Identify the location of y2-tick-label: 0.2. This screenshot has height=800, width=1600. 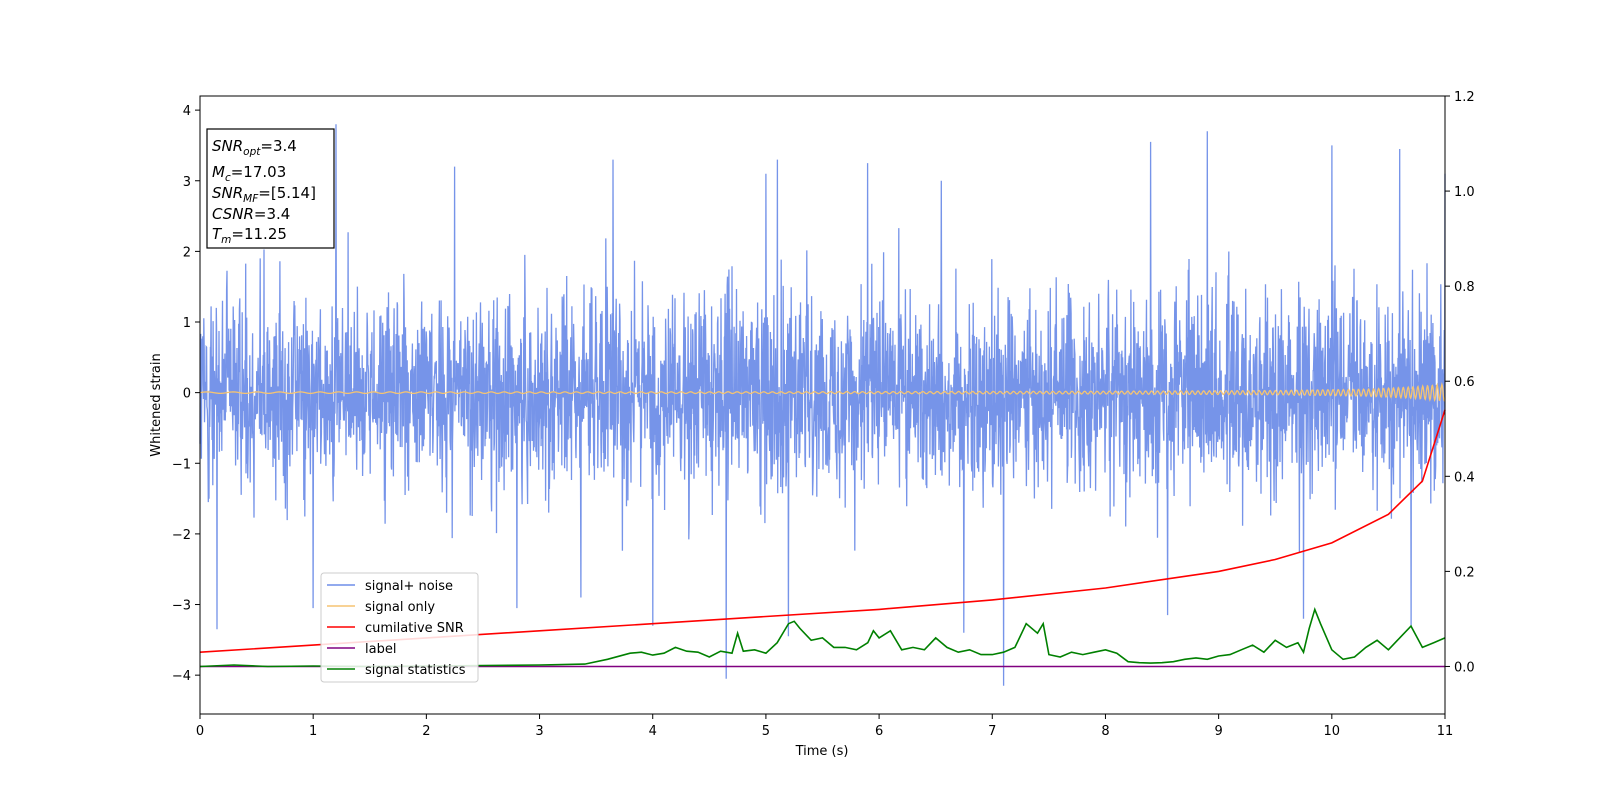
(1464, 572).